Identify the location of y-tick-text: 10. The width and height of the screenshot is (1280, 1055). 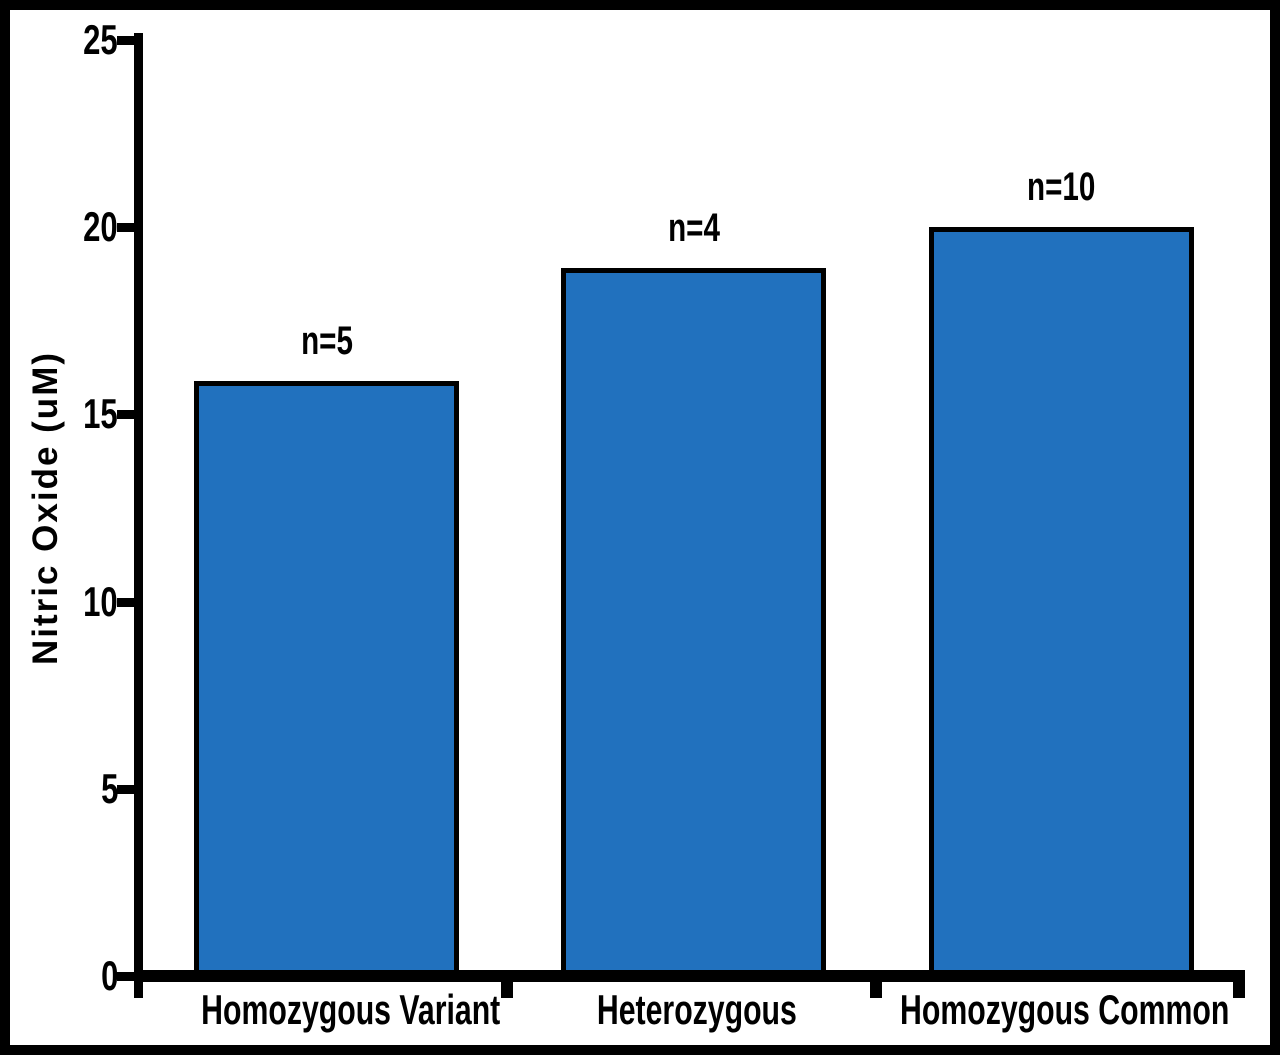
(100, 601).